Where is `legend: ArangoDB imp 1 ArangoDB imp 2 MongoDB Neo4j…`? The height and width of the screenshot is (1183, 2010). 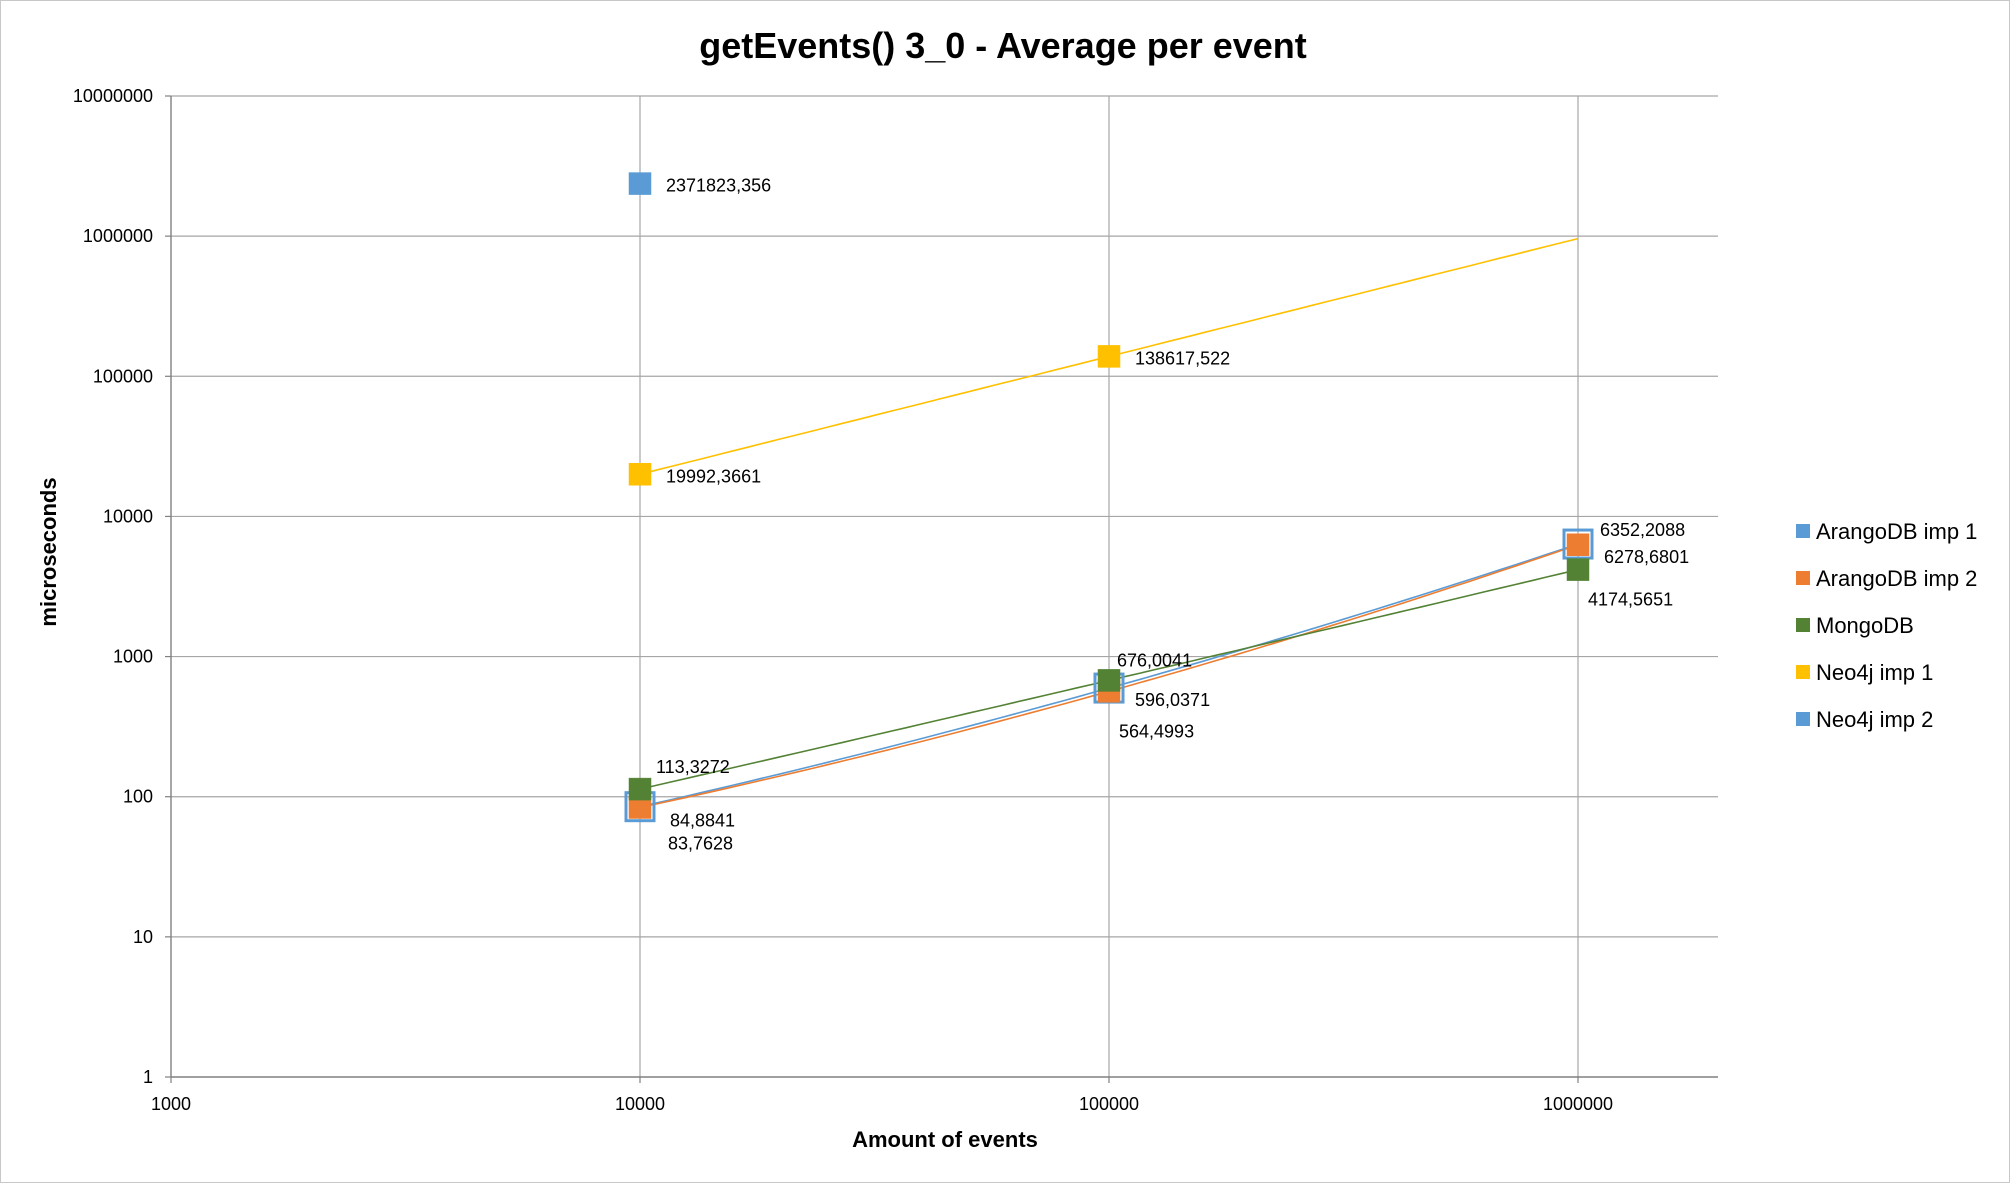
legend: ArangoDB imp 1 ArangoDB imp 2 MongoDB Neo4j… is located at coordinates (1886, 625).